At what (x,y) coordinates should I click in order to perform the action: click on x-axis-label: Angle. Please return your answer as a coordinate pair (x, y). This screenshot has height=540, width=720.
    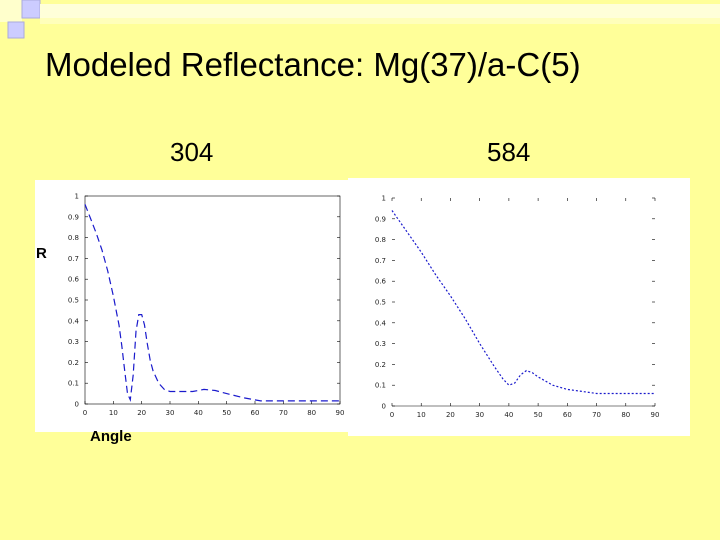
    Looking at the image, I should click on (111, 436).